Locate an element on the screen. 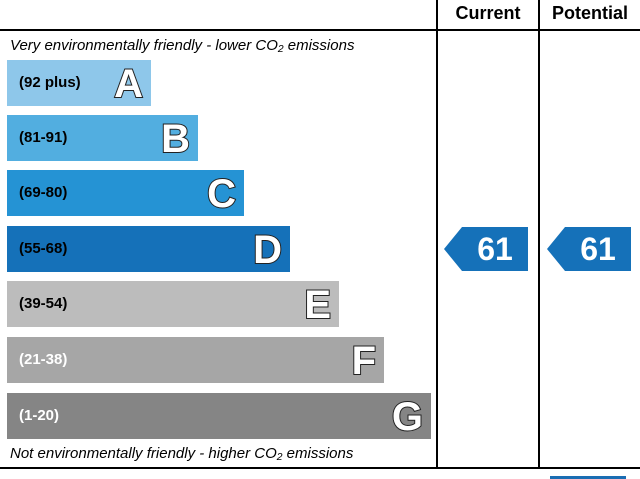 The height and width of the screenshot is (479, 640). rating-range-label: (81-91) is located at coordinates (43, 137).